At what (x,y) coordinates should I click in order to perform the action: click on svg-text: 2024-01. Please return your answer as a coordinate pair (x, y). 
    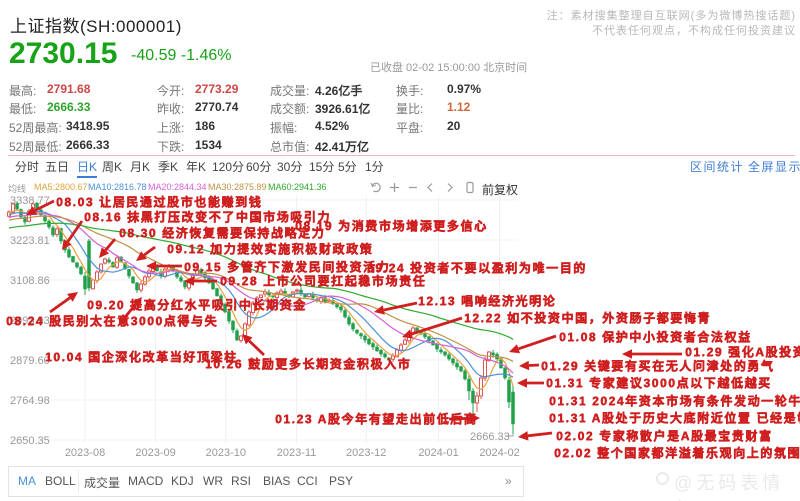
    Looking at the image, I should click on (438, 453).